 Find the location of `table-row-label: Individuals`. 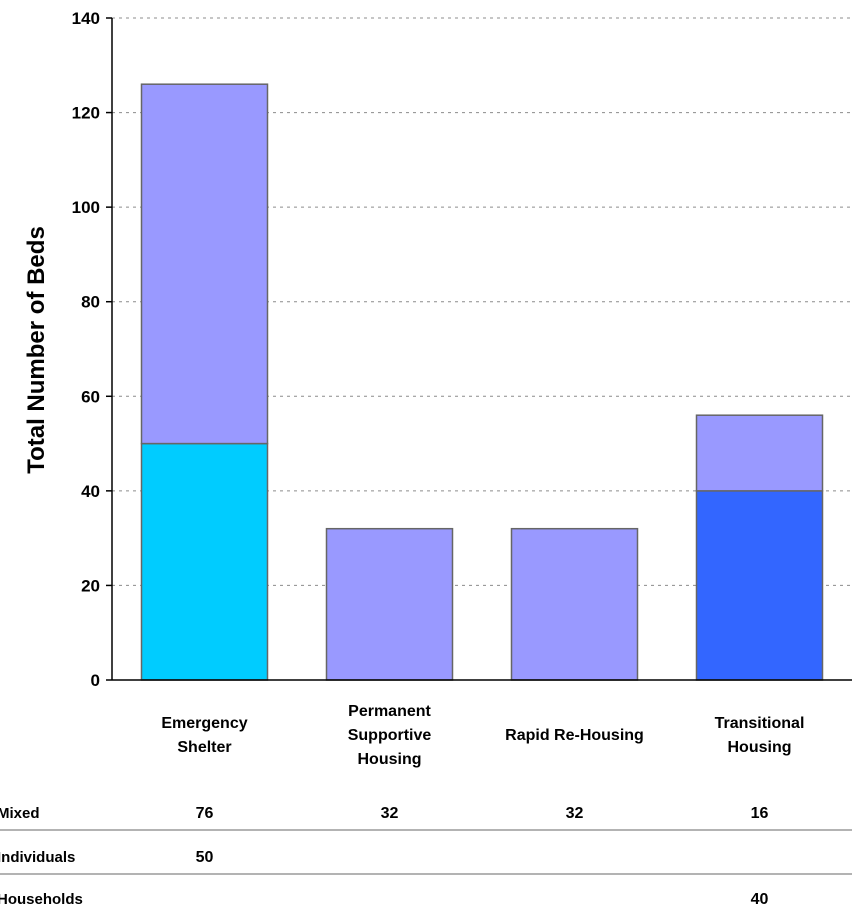

table-row-label: Individuals is located at coordinates (37, 857).